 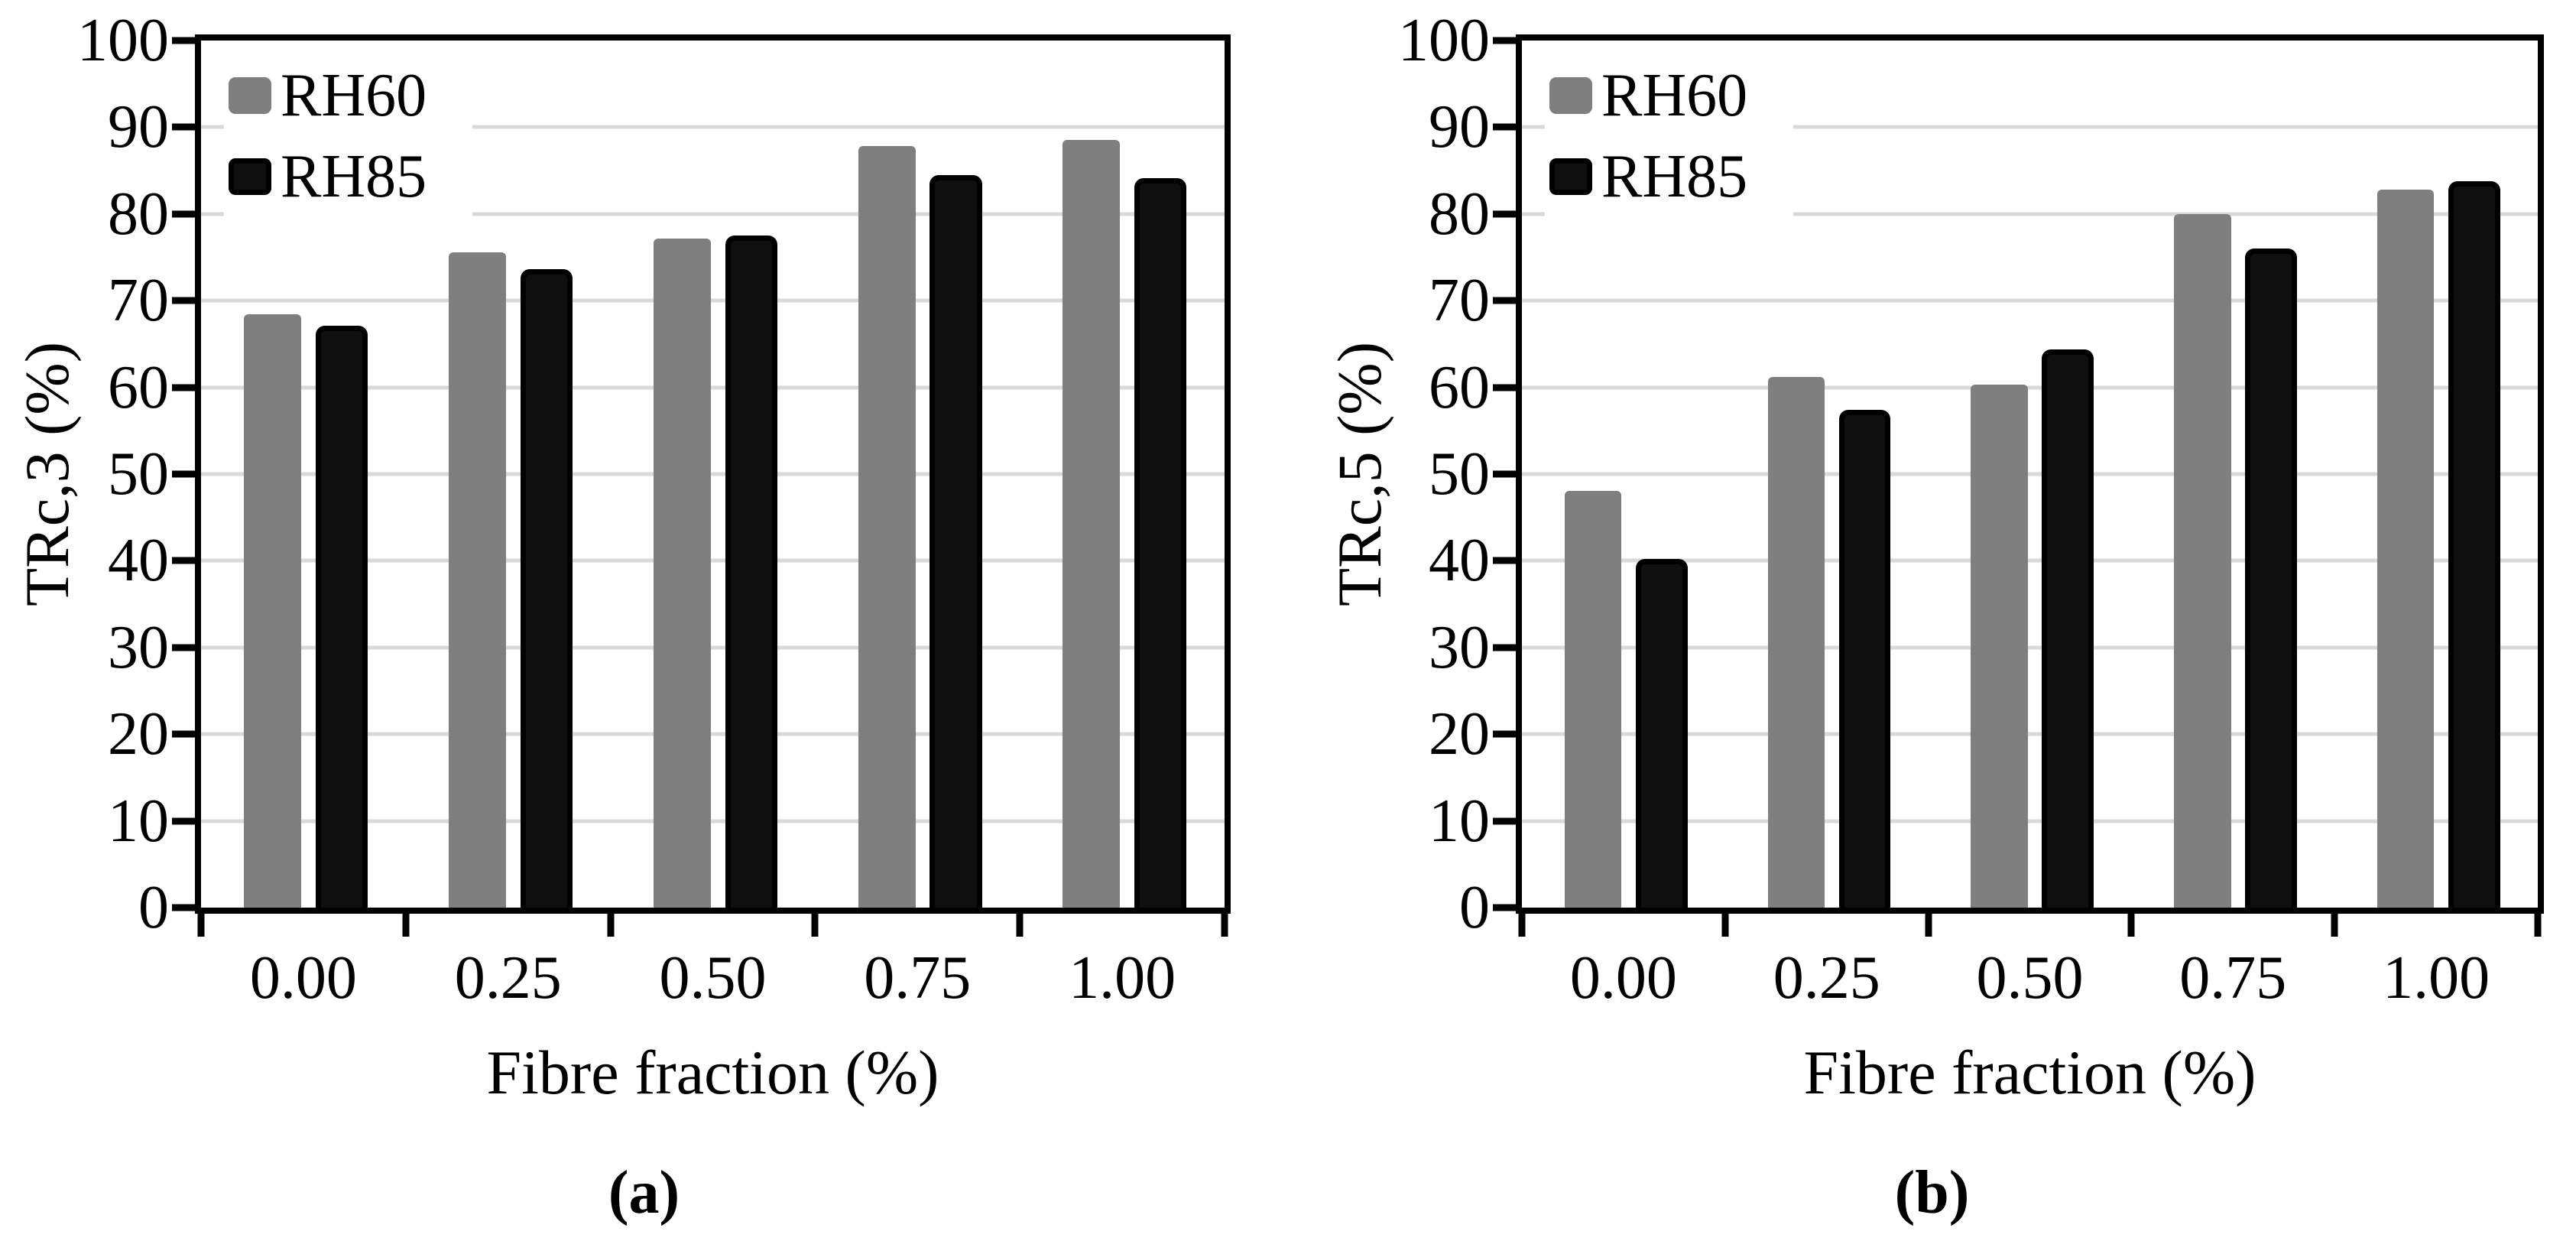 I want to click on y-axis-title-text: TRc,3 (%), so click(x=47, y=474).